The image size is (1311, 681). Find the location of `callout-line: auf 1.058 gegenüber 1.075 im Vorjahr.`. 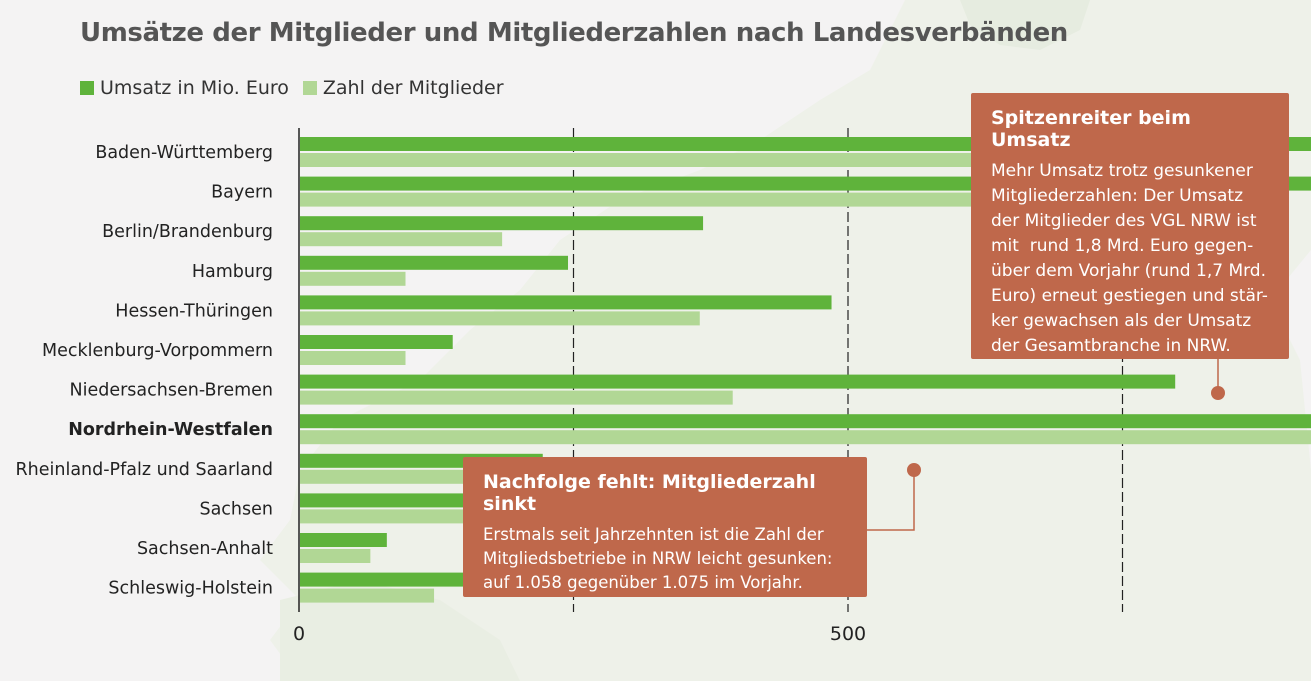

callout-line: auf 1.058 gegenüber 1.075 im Vorjahr. is located at coordinates (643, 582).